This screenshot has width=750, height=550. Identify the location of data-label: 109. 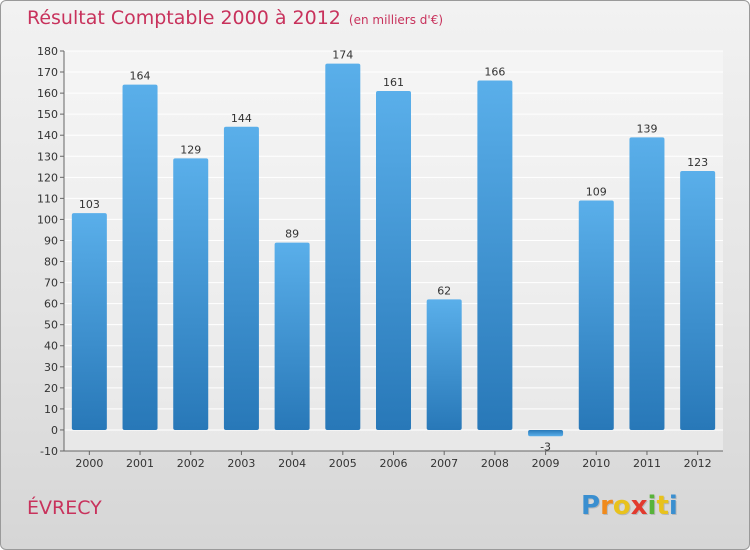
(596, 191).